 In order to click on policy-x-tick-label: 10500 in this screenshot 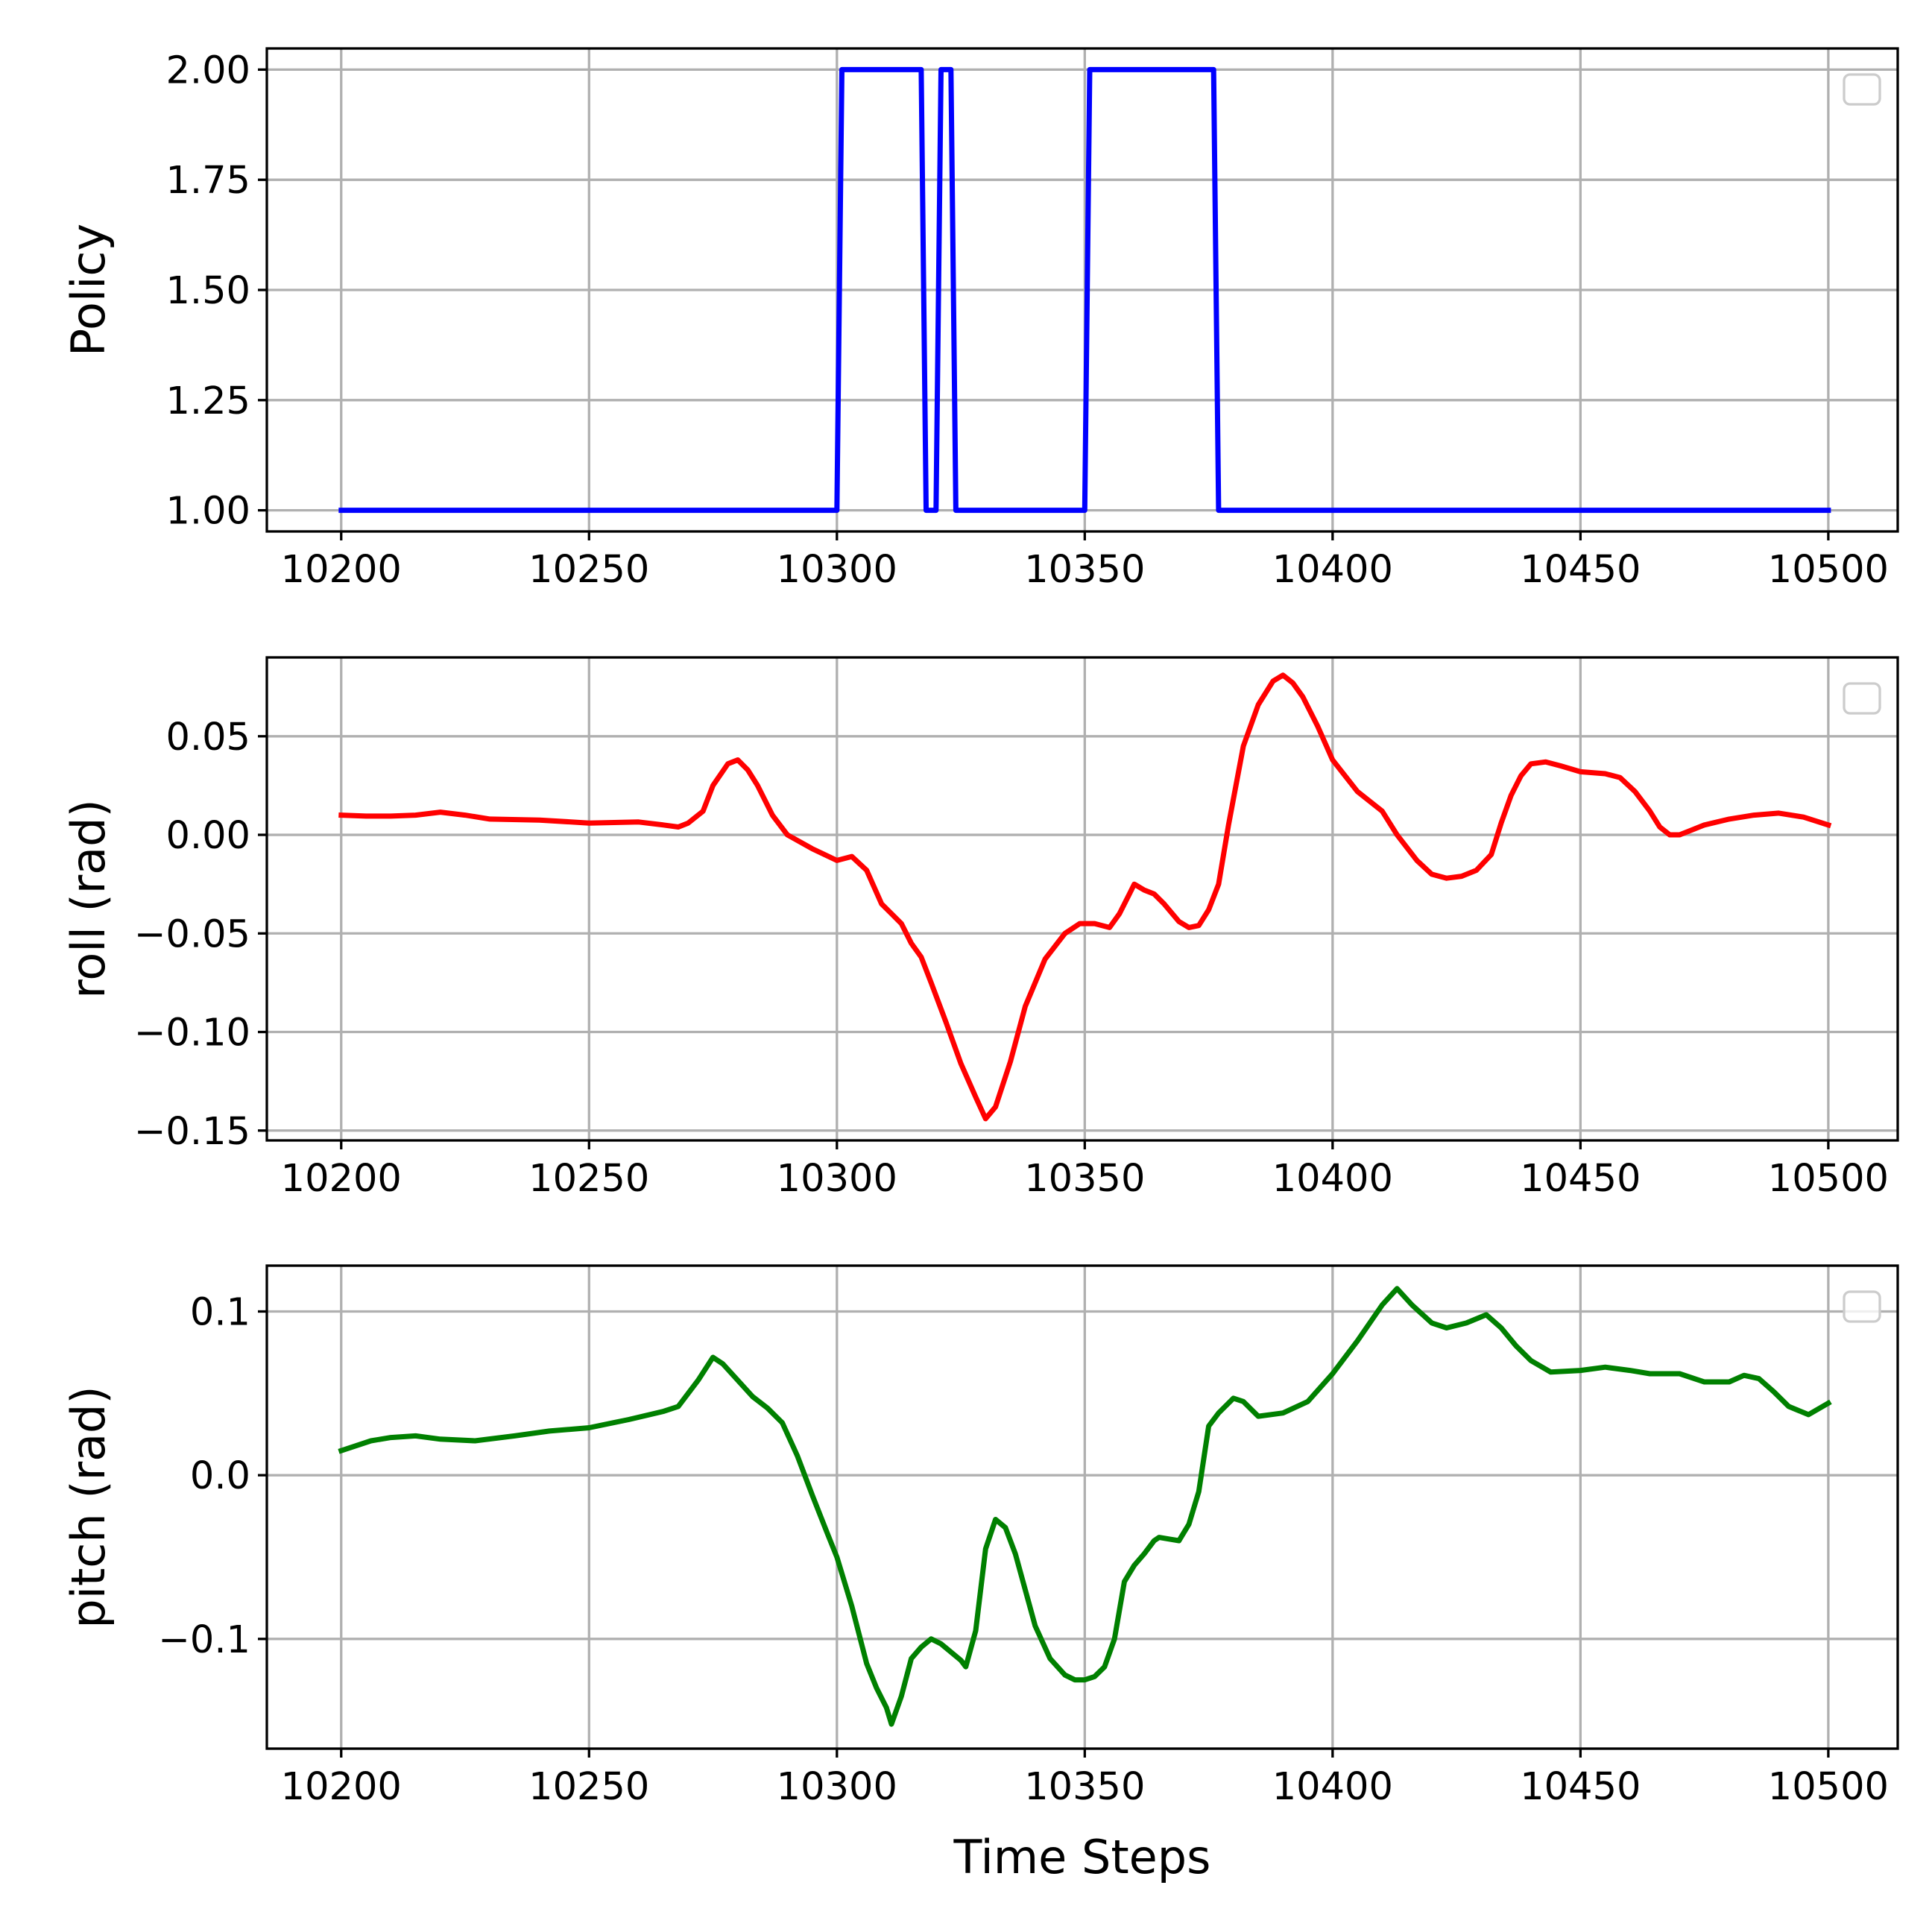, I will do `click(1828, 570)`.